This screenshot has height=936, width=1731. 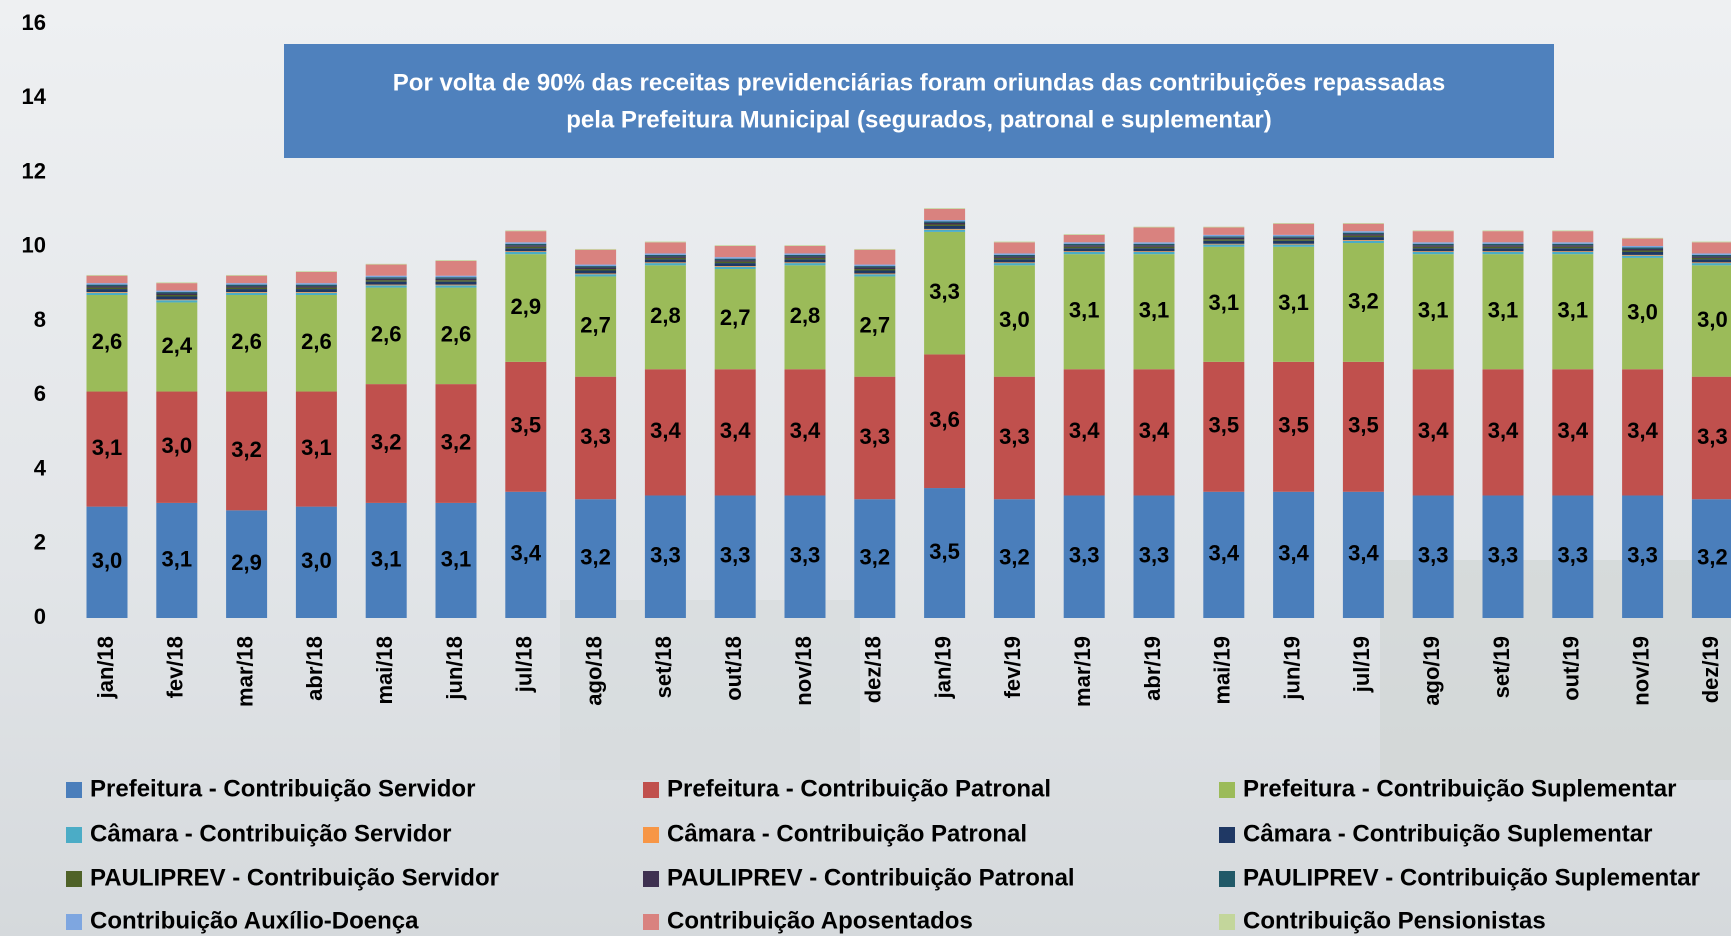 I want to click on y-tick-label: 16, so click(x=34, y=22).